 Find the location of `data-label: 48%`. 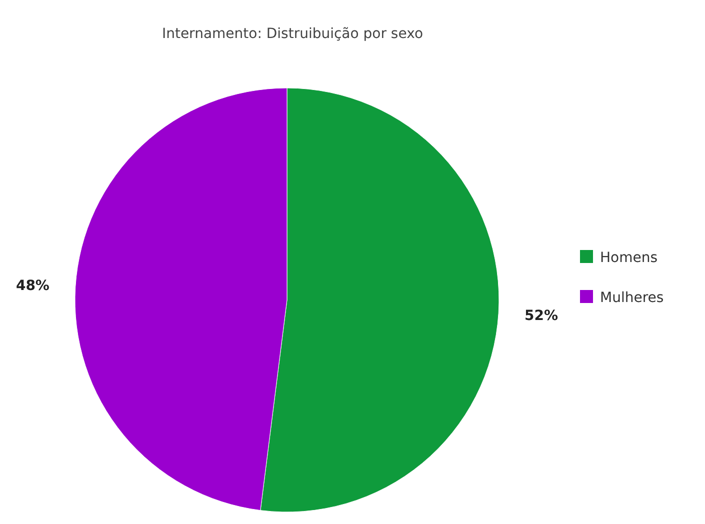

data-label: 48% is located at coordinates (33, 286).